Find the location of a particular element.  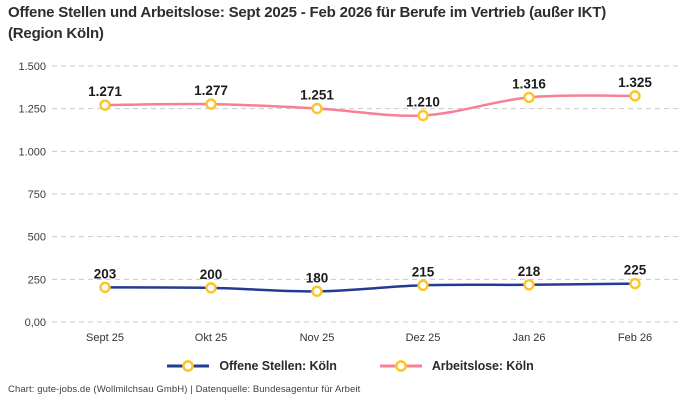

data-point-label: 203 is located at coordinates (105, 273).